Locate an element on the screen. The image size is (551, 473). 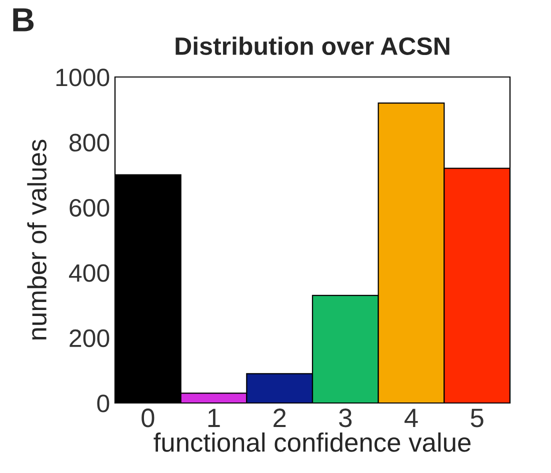
y-tick-label: 1000 is located at coordinates (83, 77).